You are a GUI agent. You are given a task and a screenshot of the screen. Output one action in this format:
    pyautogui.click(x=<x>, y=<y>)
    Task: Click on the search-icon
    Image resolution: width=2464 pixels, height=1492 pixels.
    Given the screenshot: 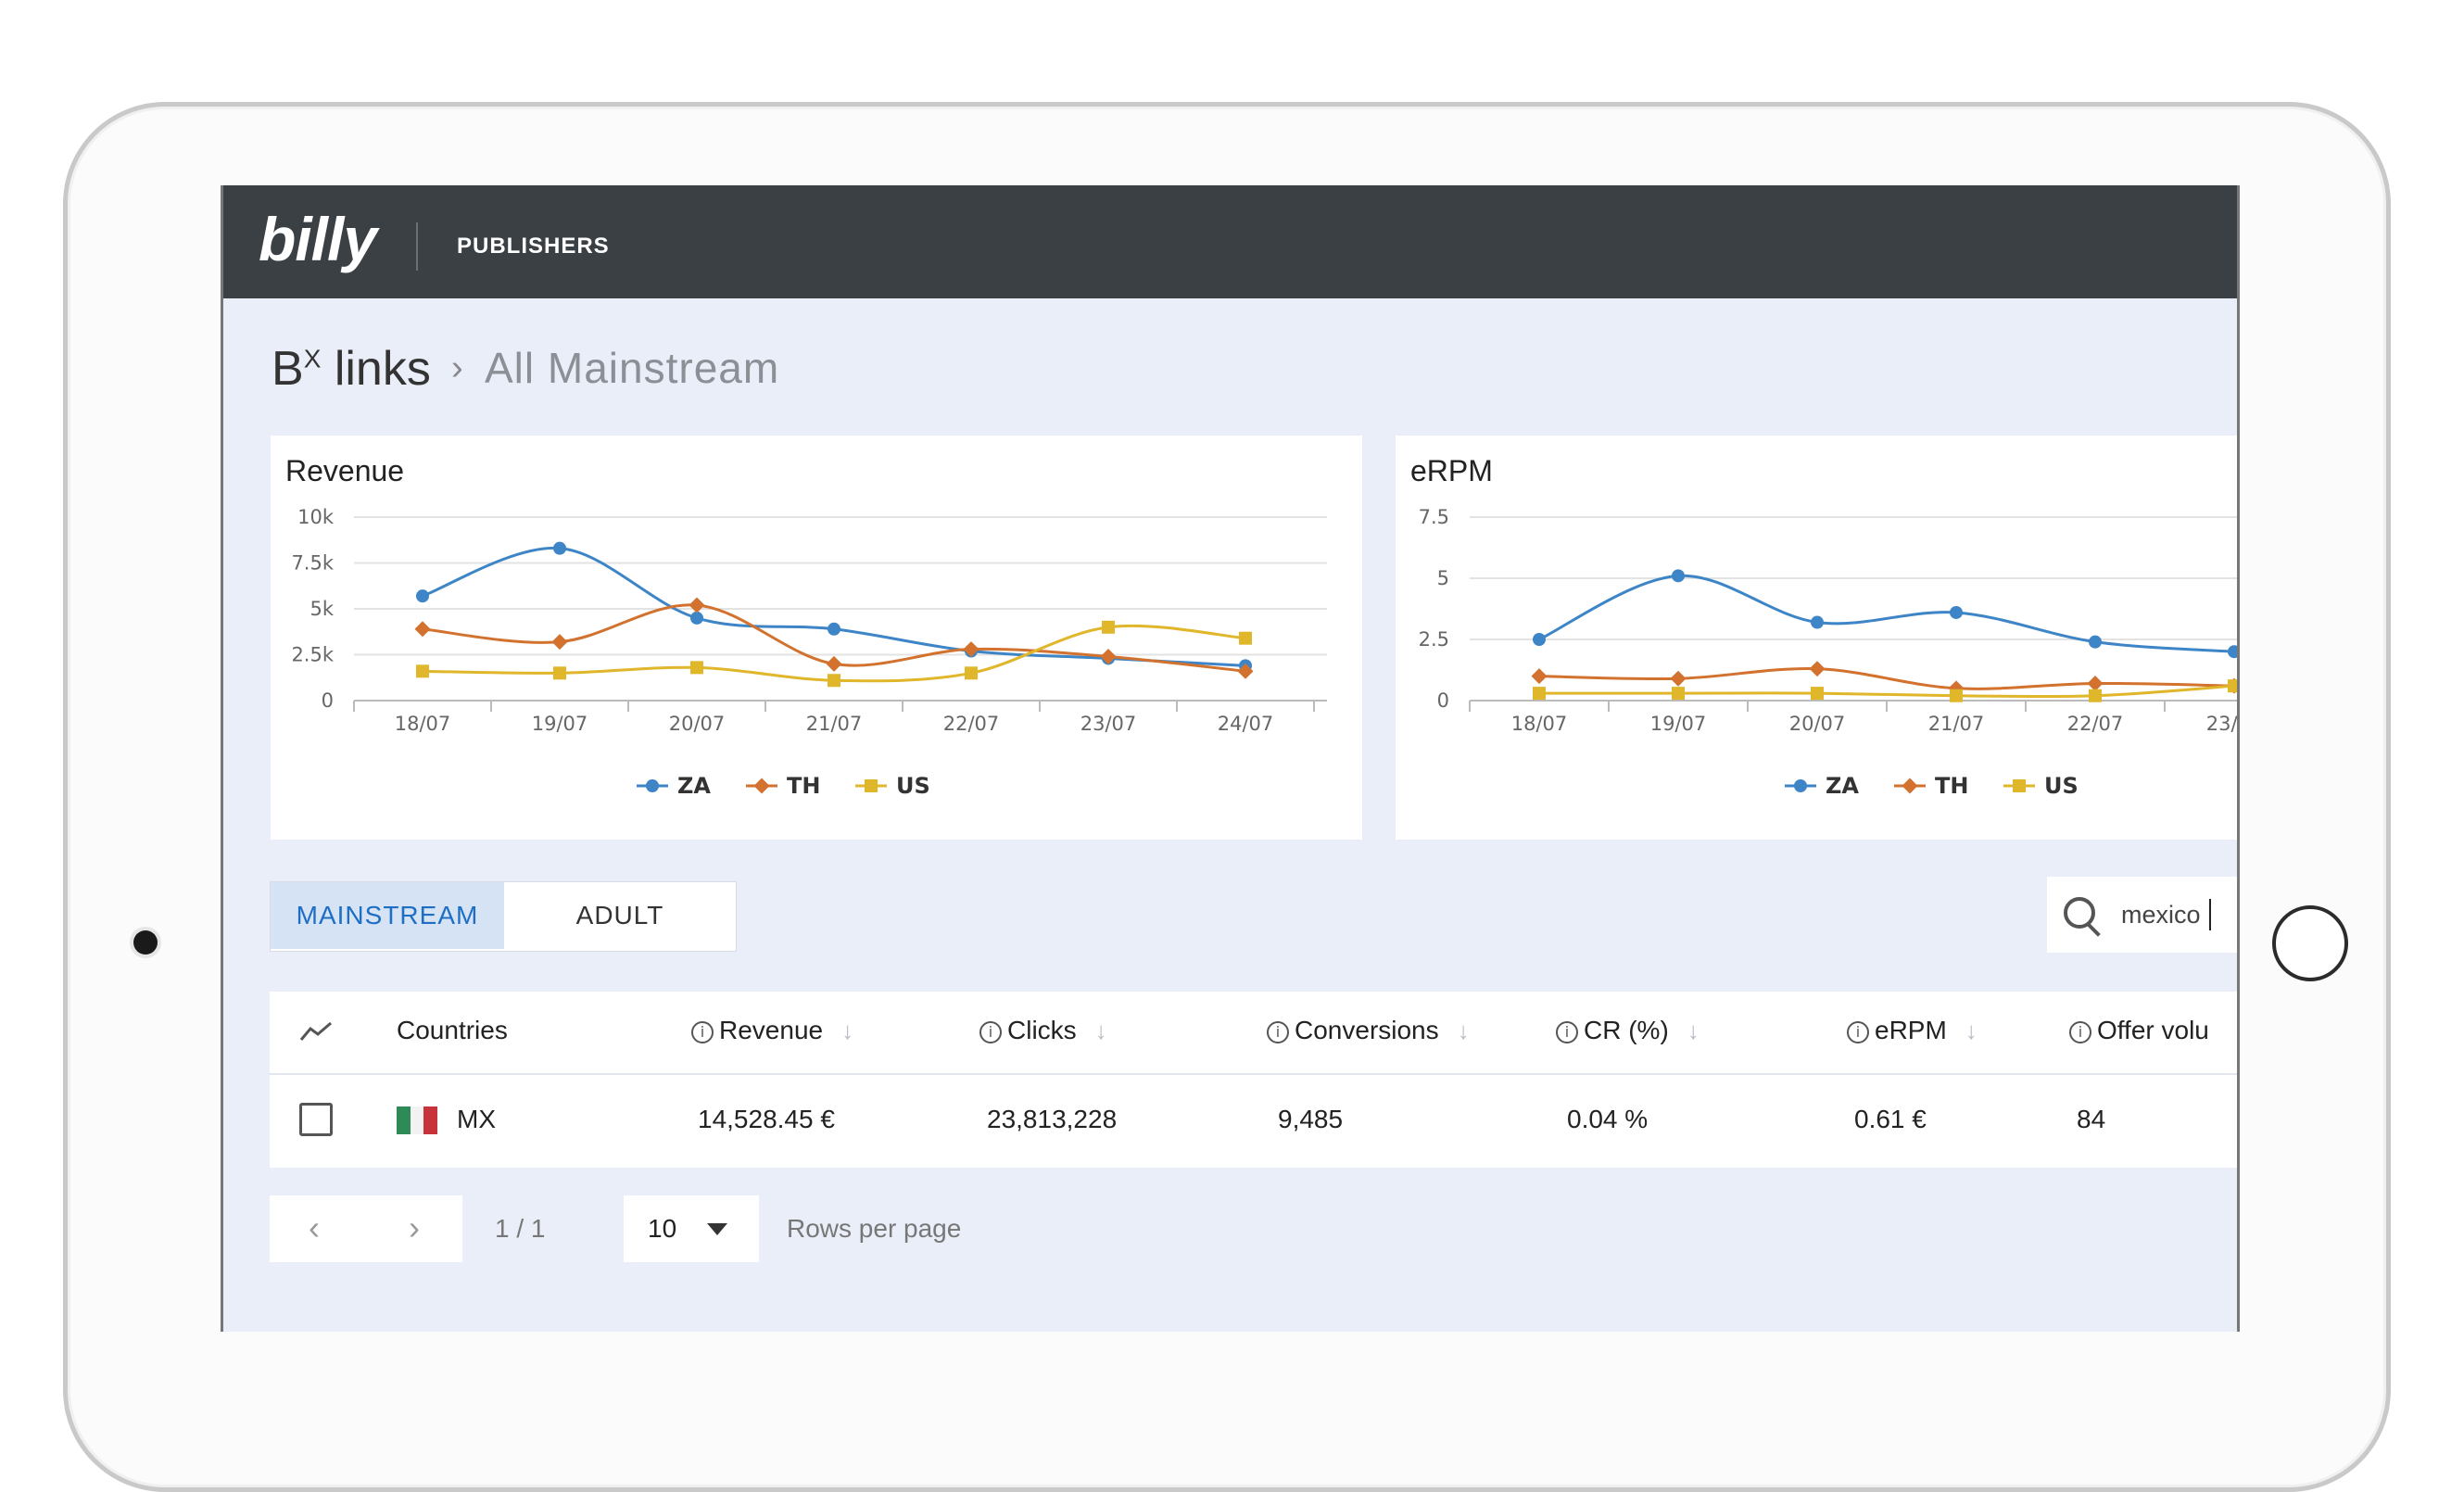 What is the action you would take?
    pyautogui.click(x=2079, y=913)
    